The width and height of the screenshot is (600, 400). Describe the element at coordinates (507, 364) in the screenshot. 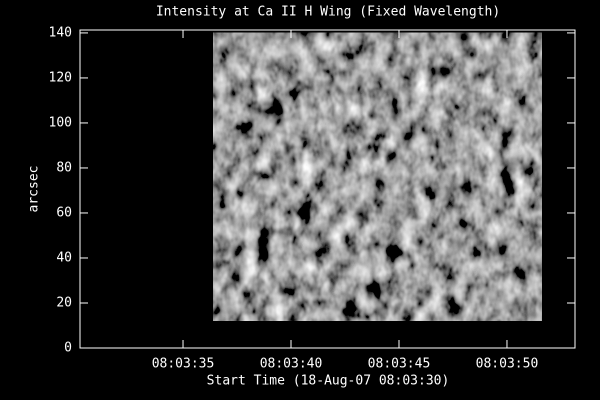

I see `x-tick-label: 08:03:50` at that location.